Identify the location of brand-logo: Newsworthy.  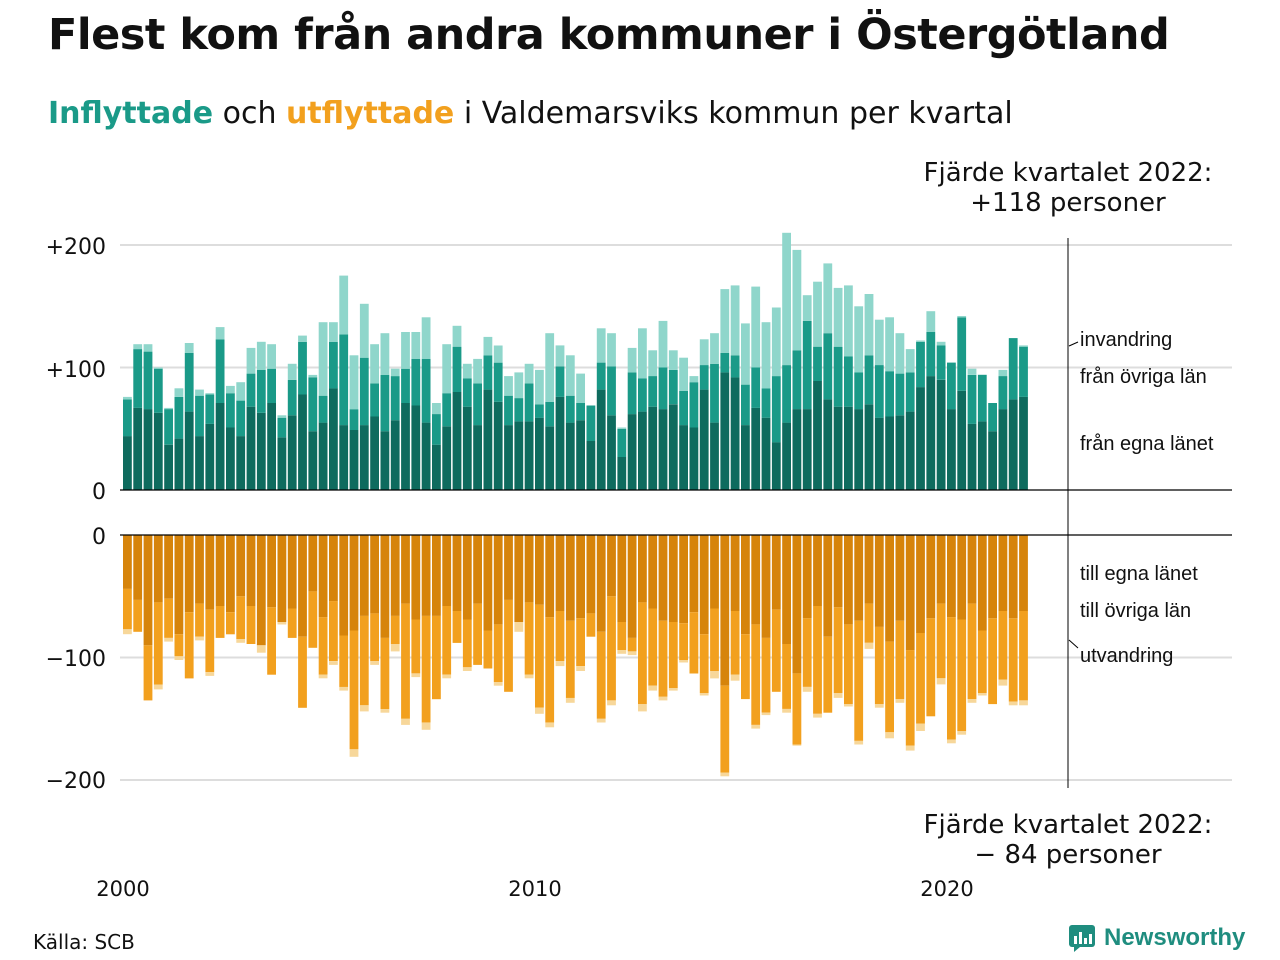
(1156, 938).